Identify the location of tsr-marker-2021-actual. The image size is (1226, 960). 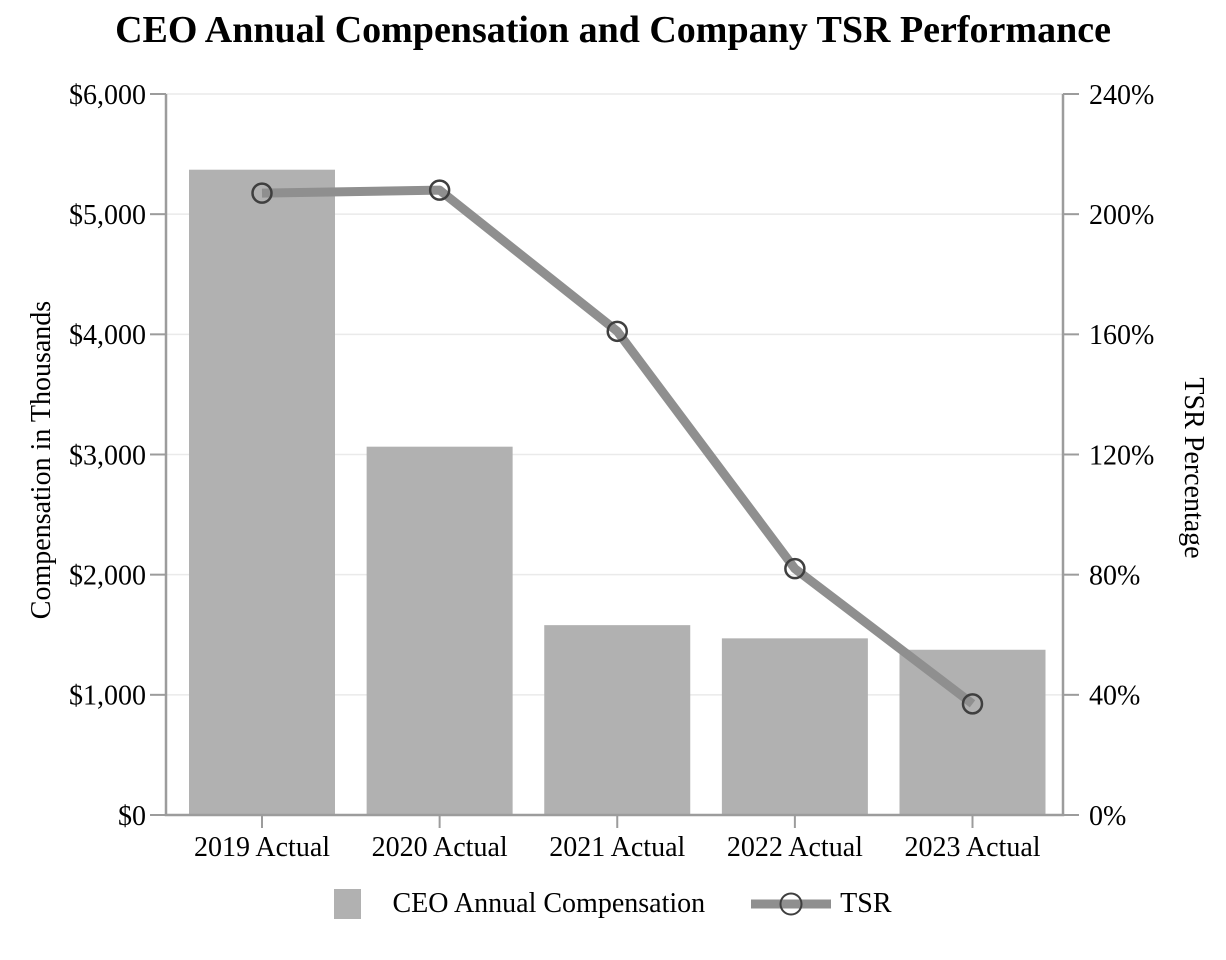
(617, 331).